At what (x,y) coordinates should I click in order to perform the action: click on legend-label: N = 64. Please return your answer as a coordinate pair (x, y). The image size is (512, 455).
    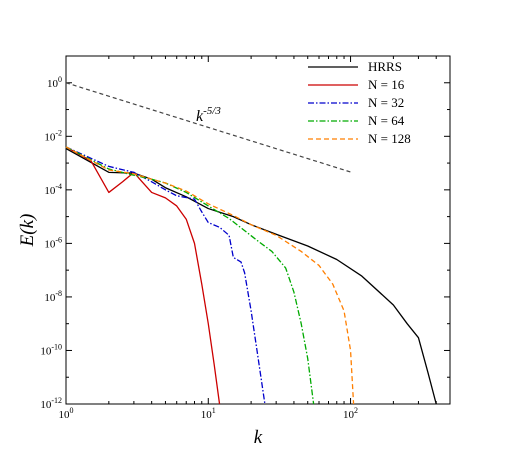
    Looking at the image, I should click on (386, 120).